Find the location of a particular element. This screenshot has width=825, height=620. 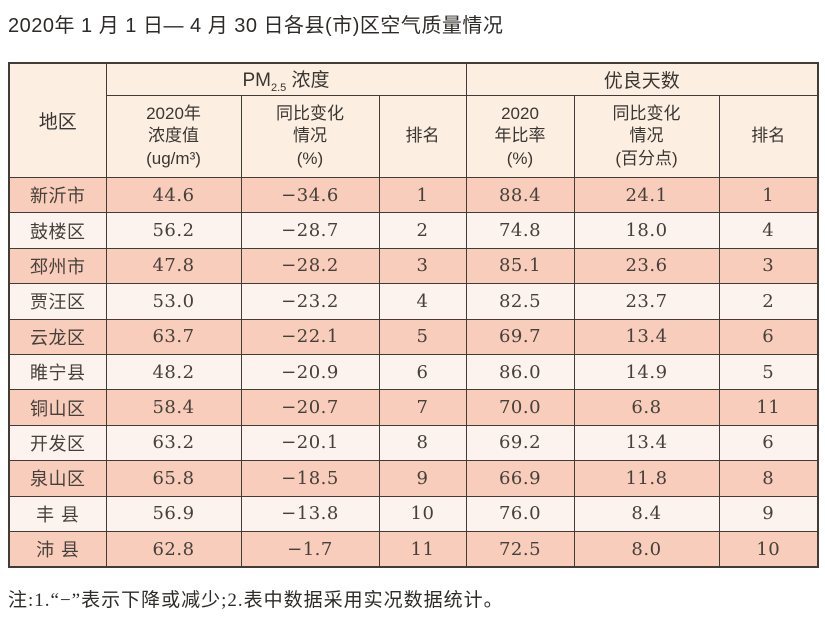

pm-rank-cell: 10 is located at coordinates (422, 513).